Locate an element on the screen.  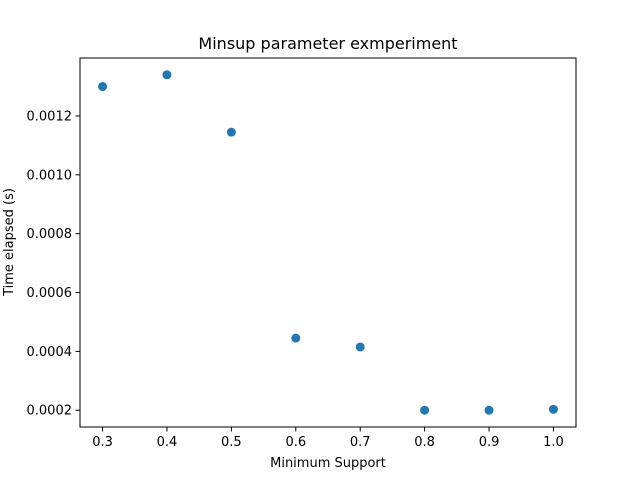
x-tick-label: 0.6 is located at coordinates (295, 442).